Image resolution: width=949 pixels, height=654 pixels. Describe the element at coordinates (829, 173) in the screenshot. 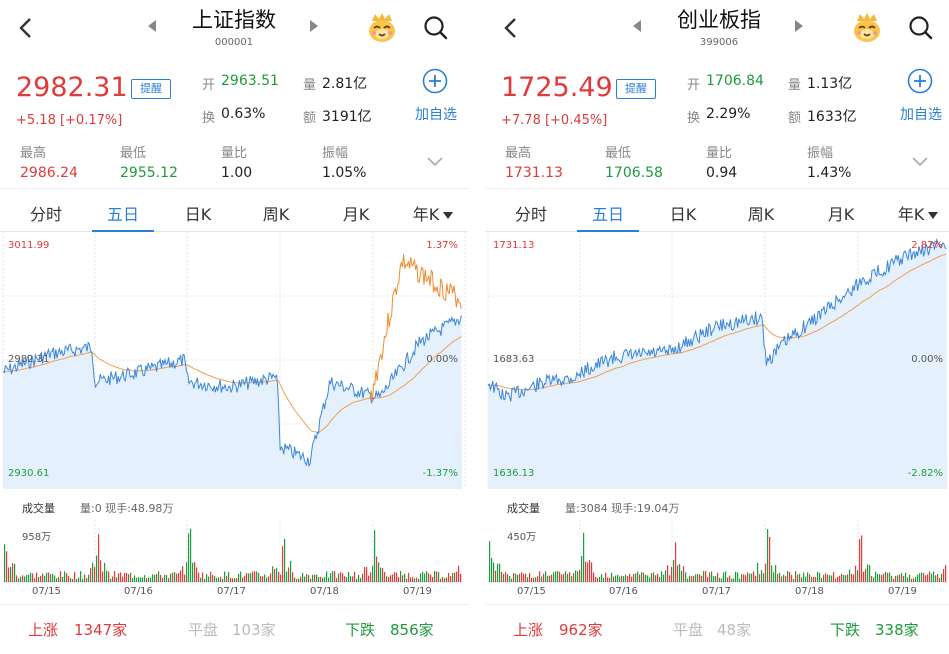

I see `amplitude-value: 1.43%` at that location.